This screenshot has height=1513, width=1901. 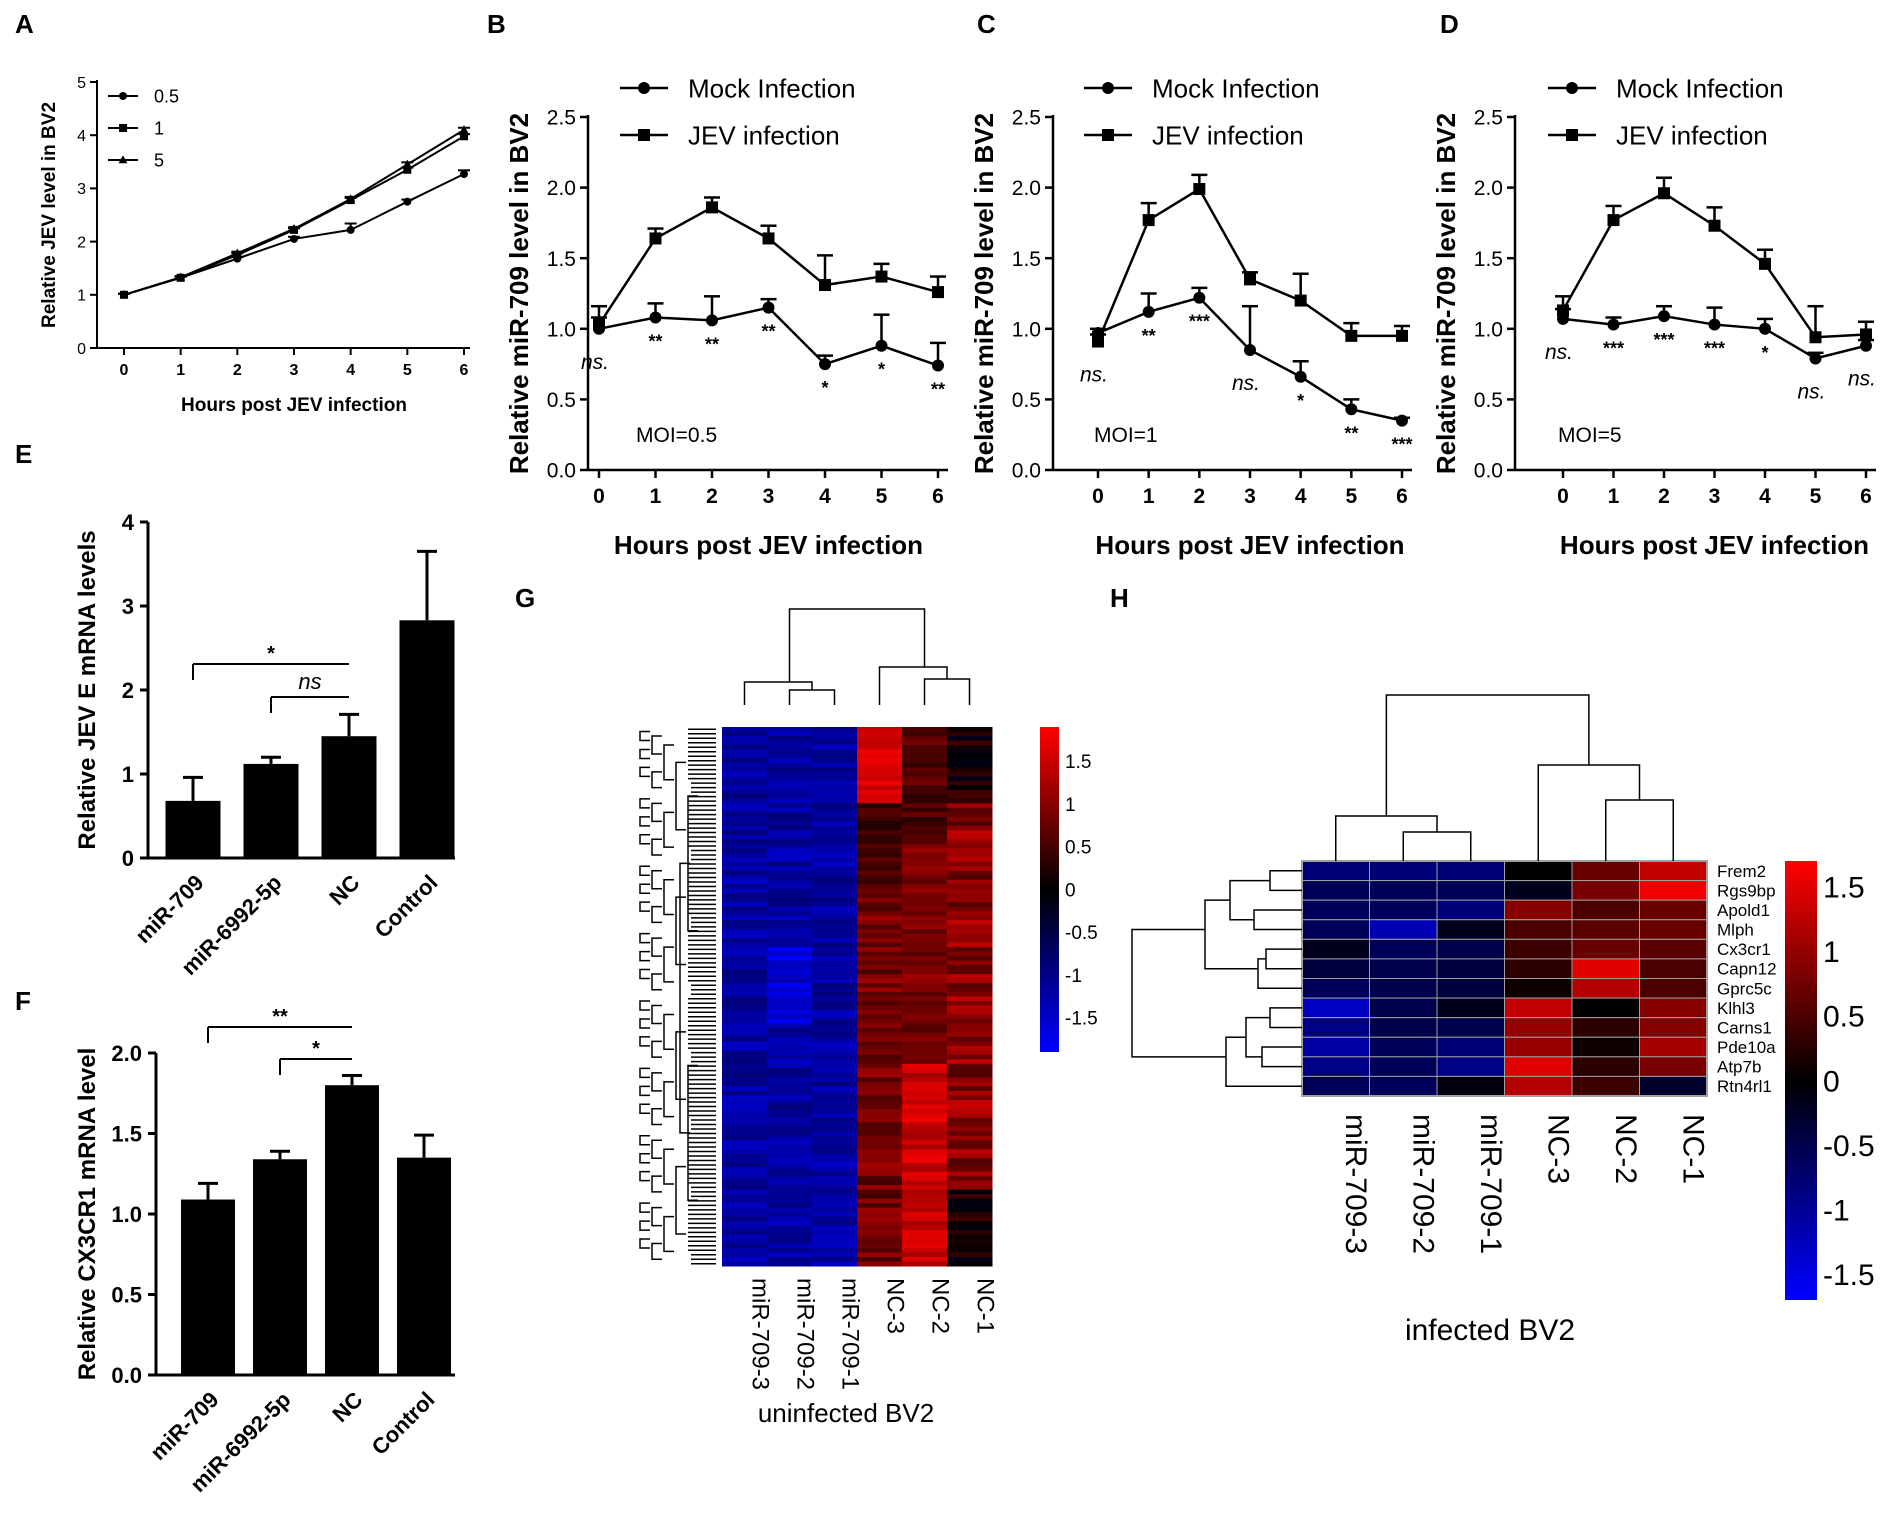 What do you see at coordinates (128, 522) in the screenshot?
I see `y-tick-label-E: 4` at bounding box center [128, 522].